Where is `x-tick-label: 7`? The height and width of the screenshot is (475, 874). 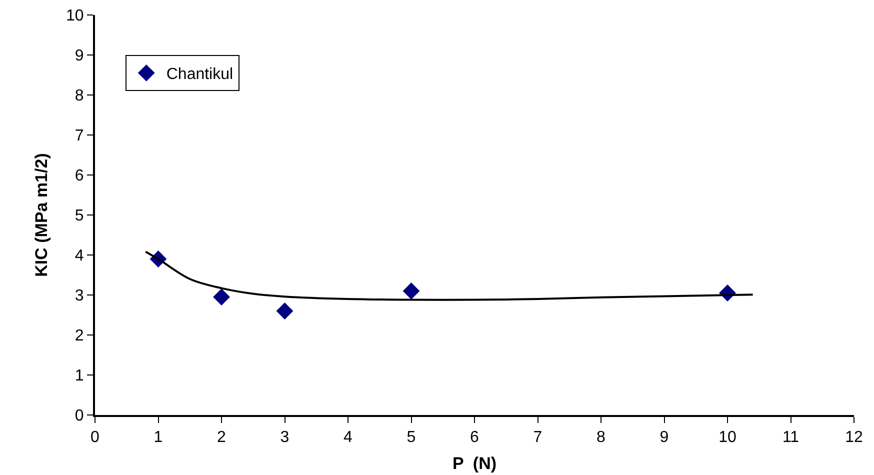
x-tick-label: 7 is located at coordinates (537, 437).